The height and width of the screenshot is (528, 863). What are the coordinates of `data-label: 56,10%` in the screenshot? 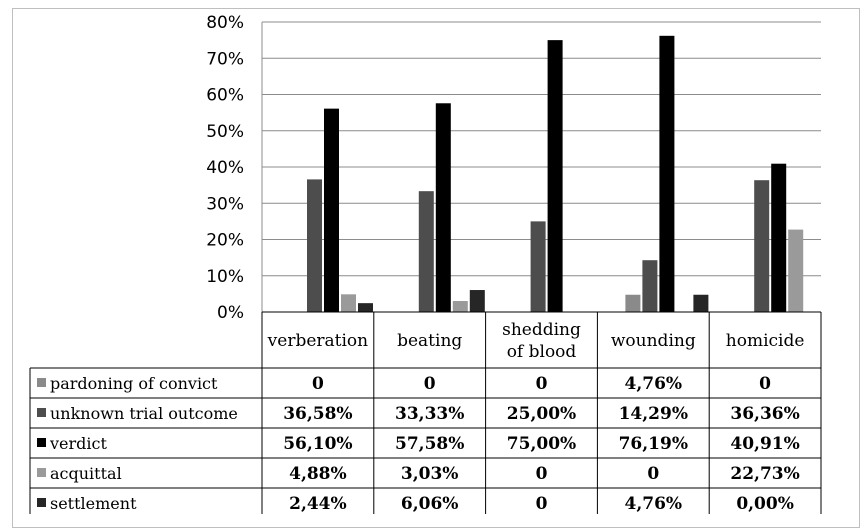 It's located at (317, 444).